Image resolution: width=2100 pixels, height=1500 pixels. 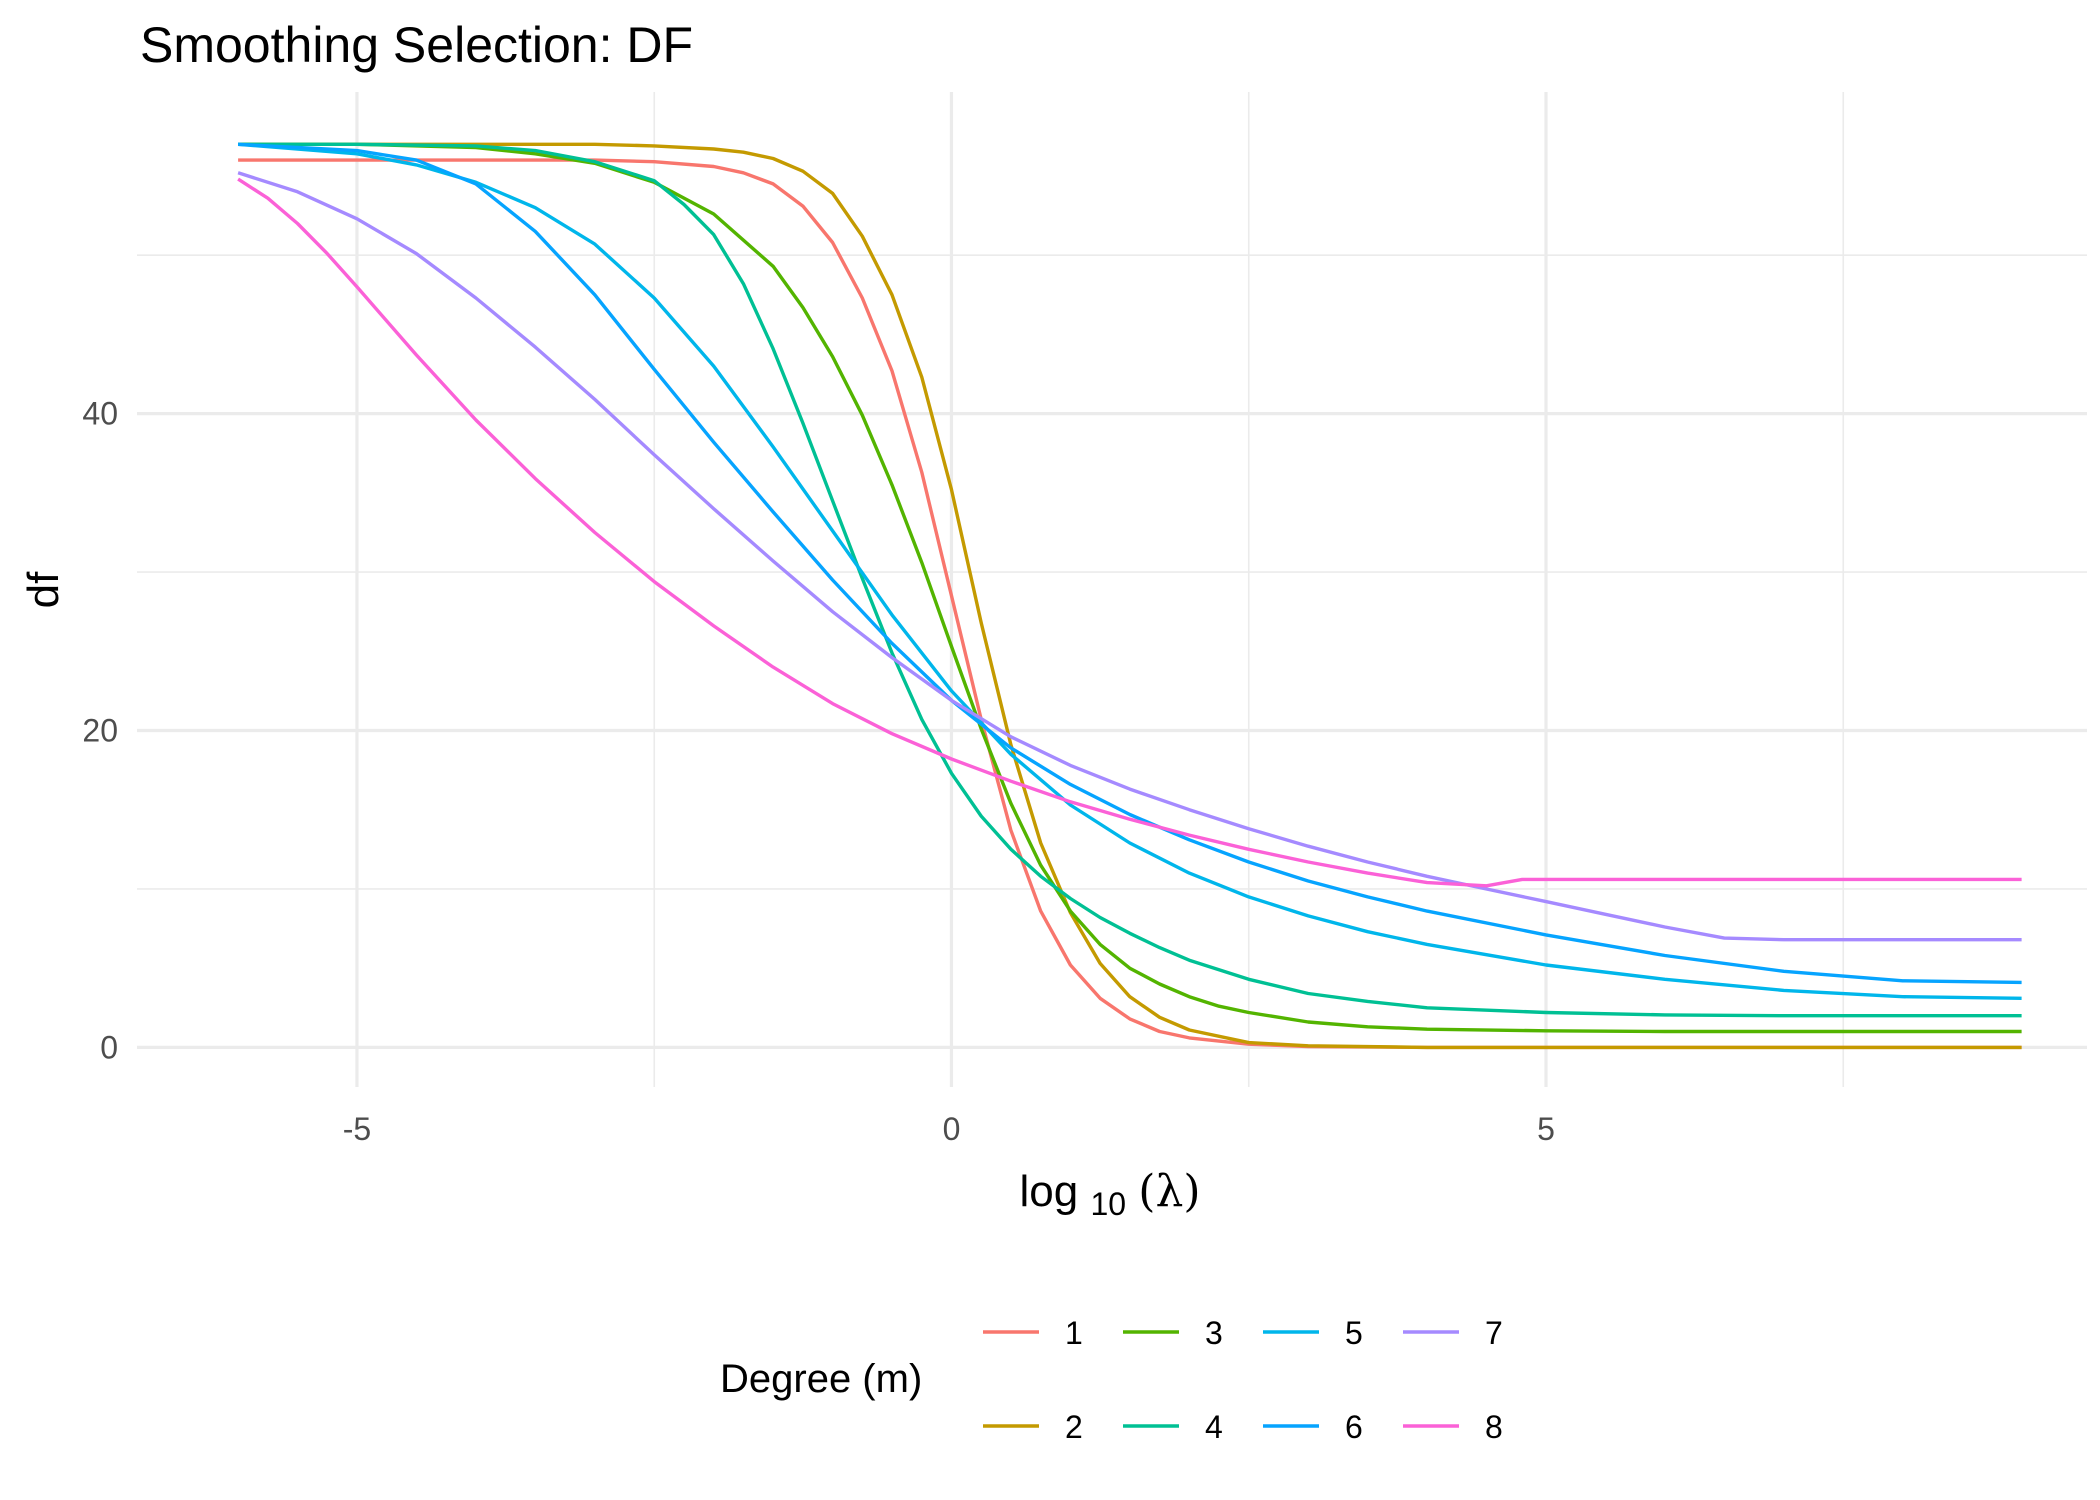 I want to click on x-tick-label: -5, so click(x=357, y=1129).